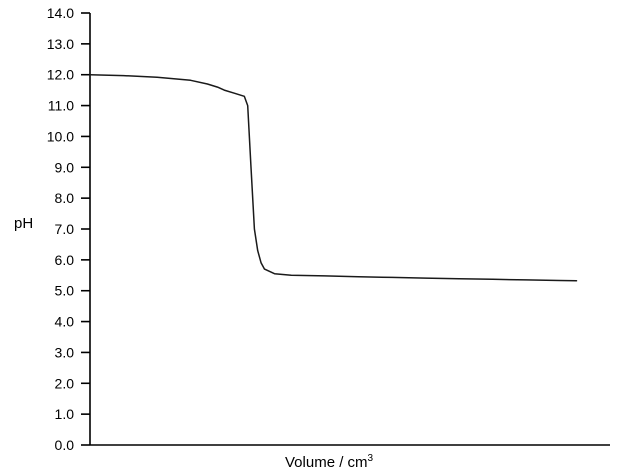 The image size is (630, 475). I want to click on x-axis-label: Volume / cm3, so click(329, 461).